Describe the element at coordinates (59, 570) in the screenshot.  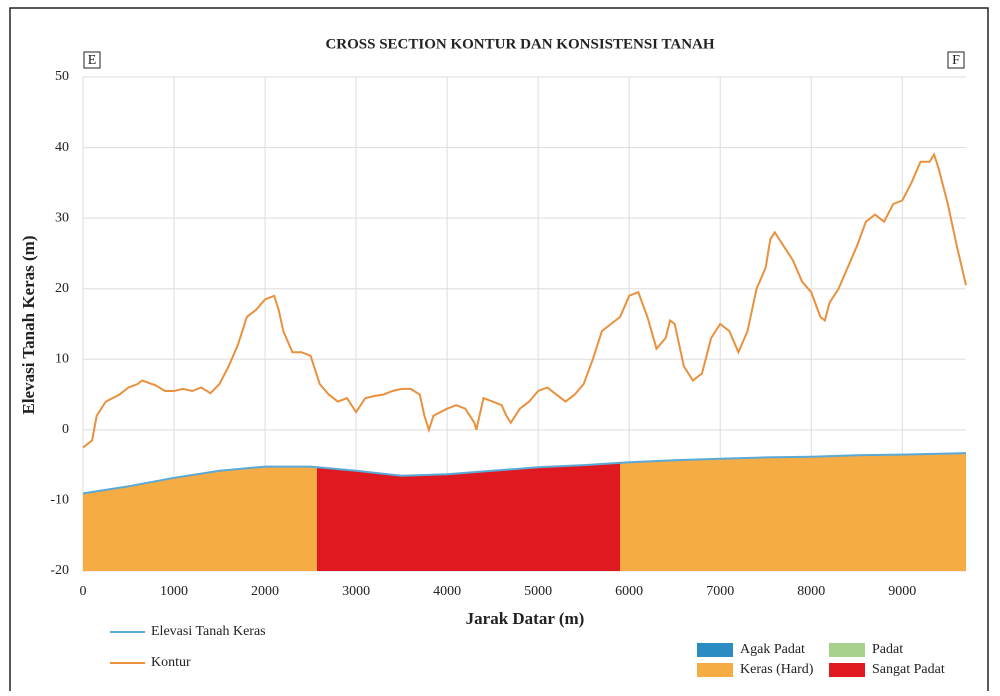
I see `y-tick-label: -20` at that location.